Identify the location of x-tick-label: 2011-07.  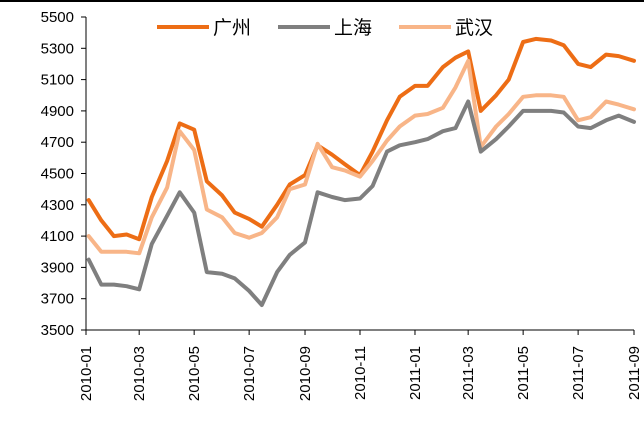
(578, 373).